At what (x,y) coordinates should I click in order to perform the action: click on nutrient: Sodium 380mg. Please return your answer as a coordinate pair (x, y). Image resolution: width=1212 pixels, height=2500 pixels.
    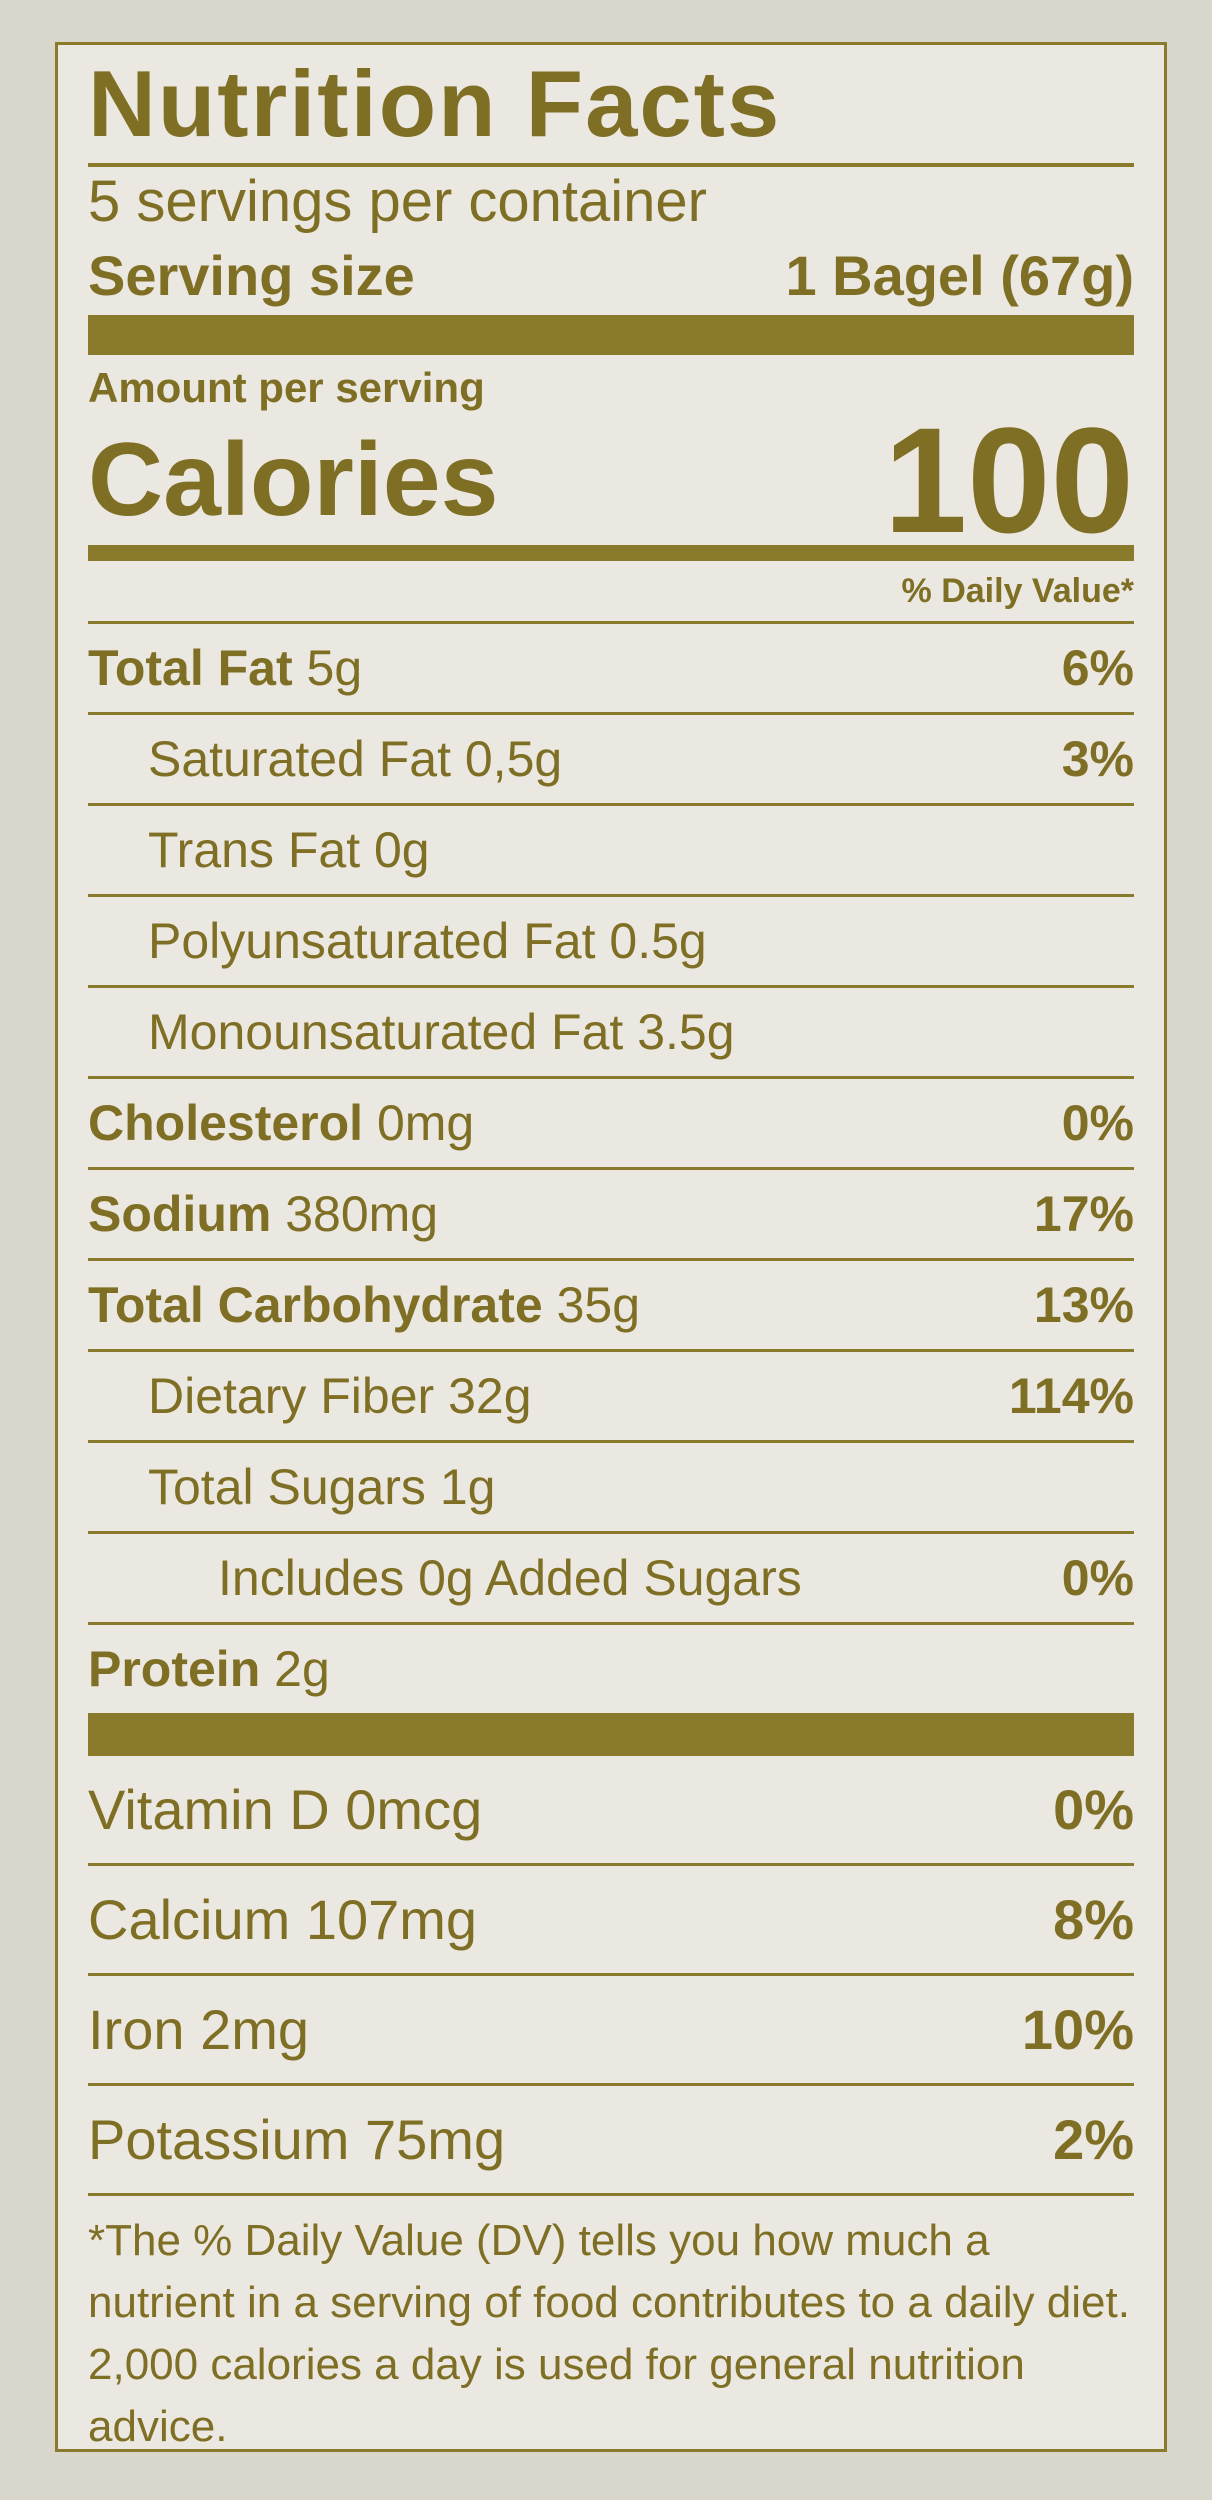
    Looking at the image, I should click on (263, 1214).